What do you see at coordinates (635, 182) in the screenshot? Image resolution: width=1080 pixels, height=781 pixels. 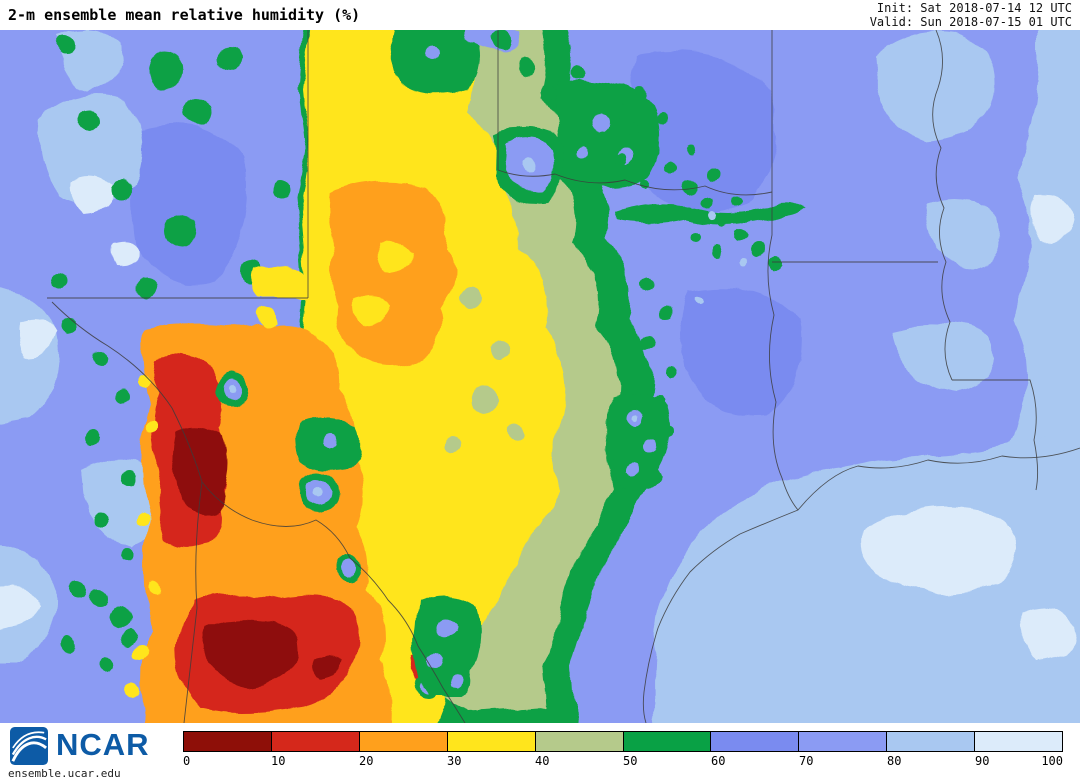 I see `border-red-river` at bounding box center [635, 182].